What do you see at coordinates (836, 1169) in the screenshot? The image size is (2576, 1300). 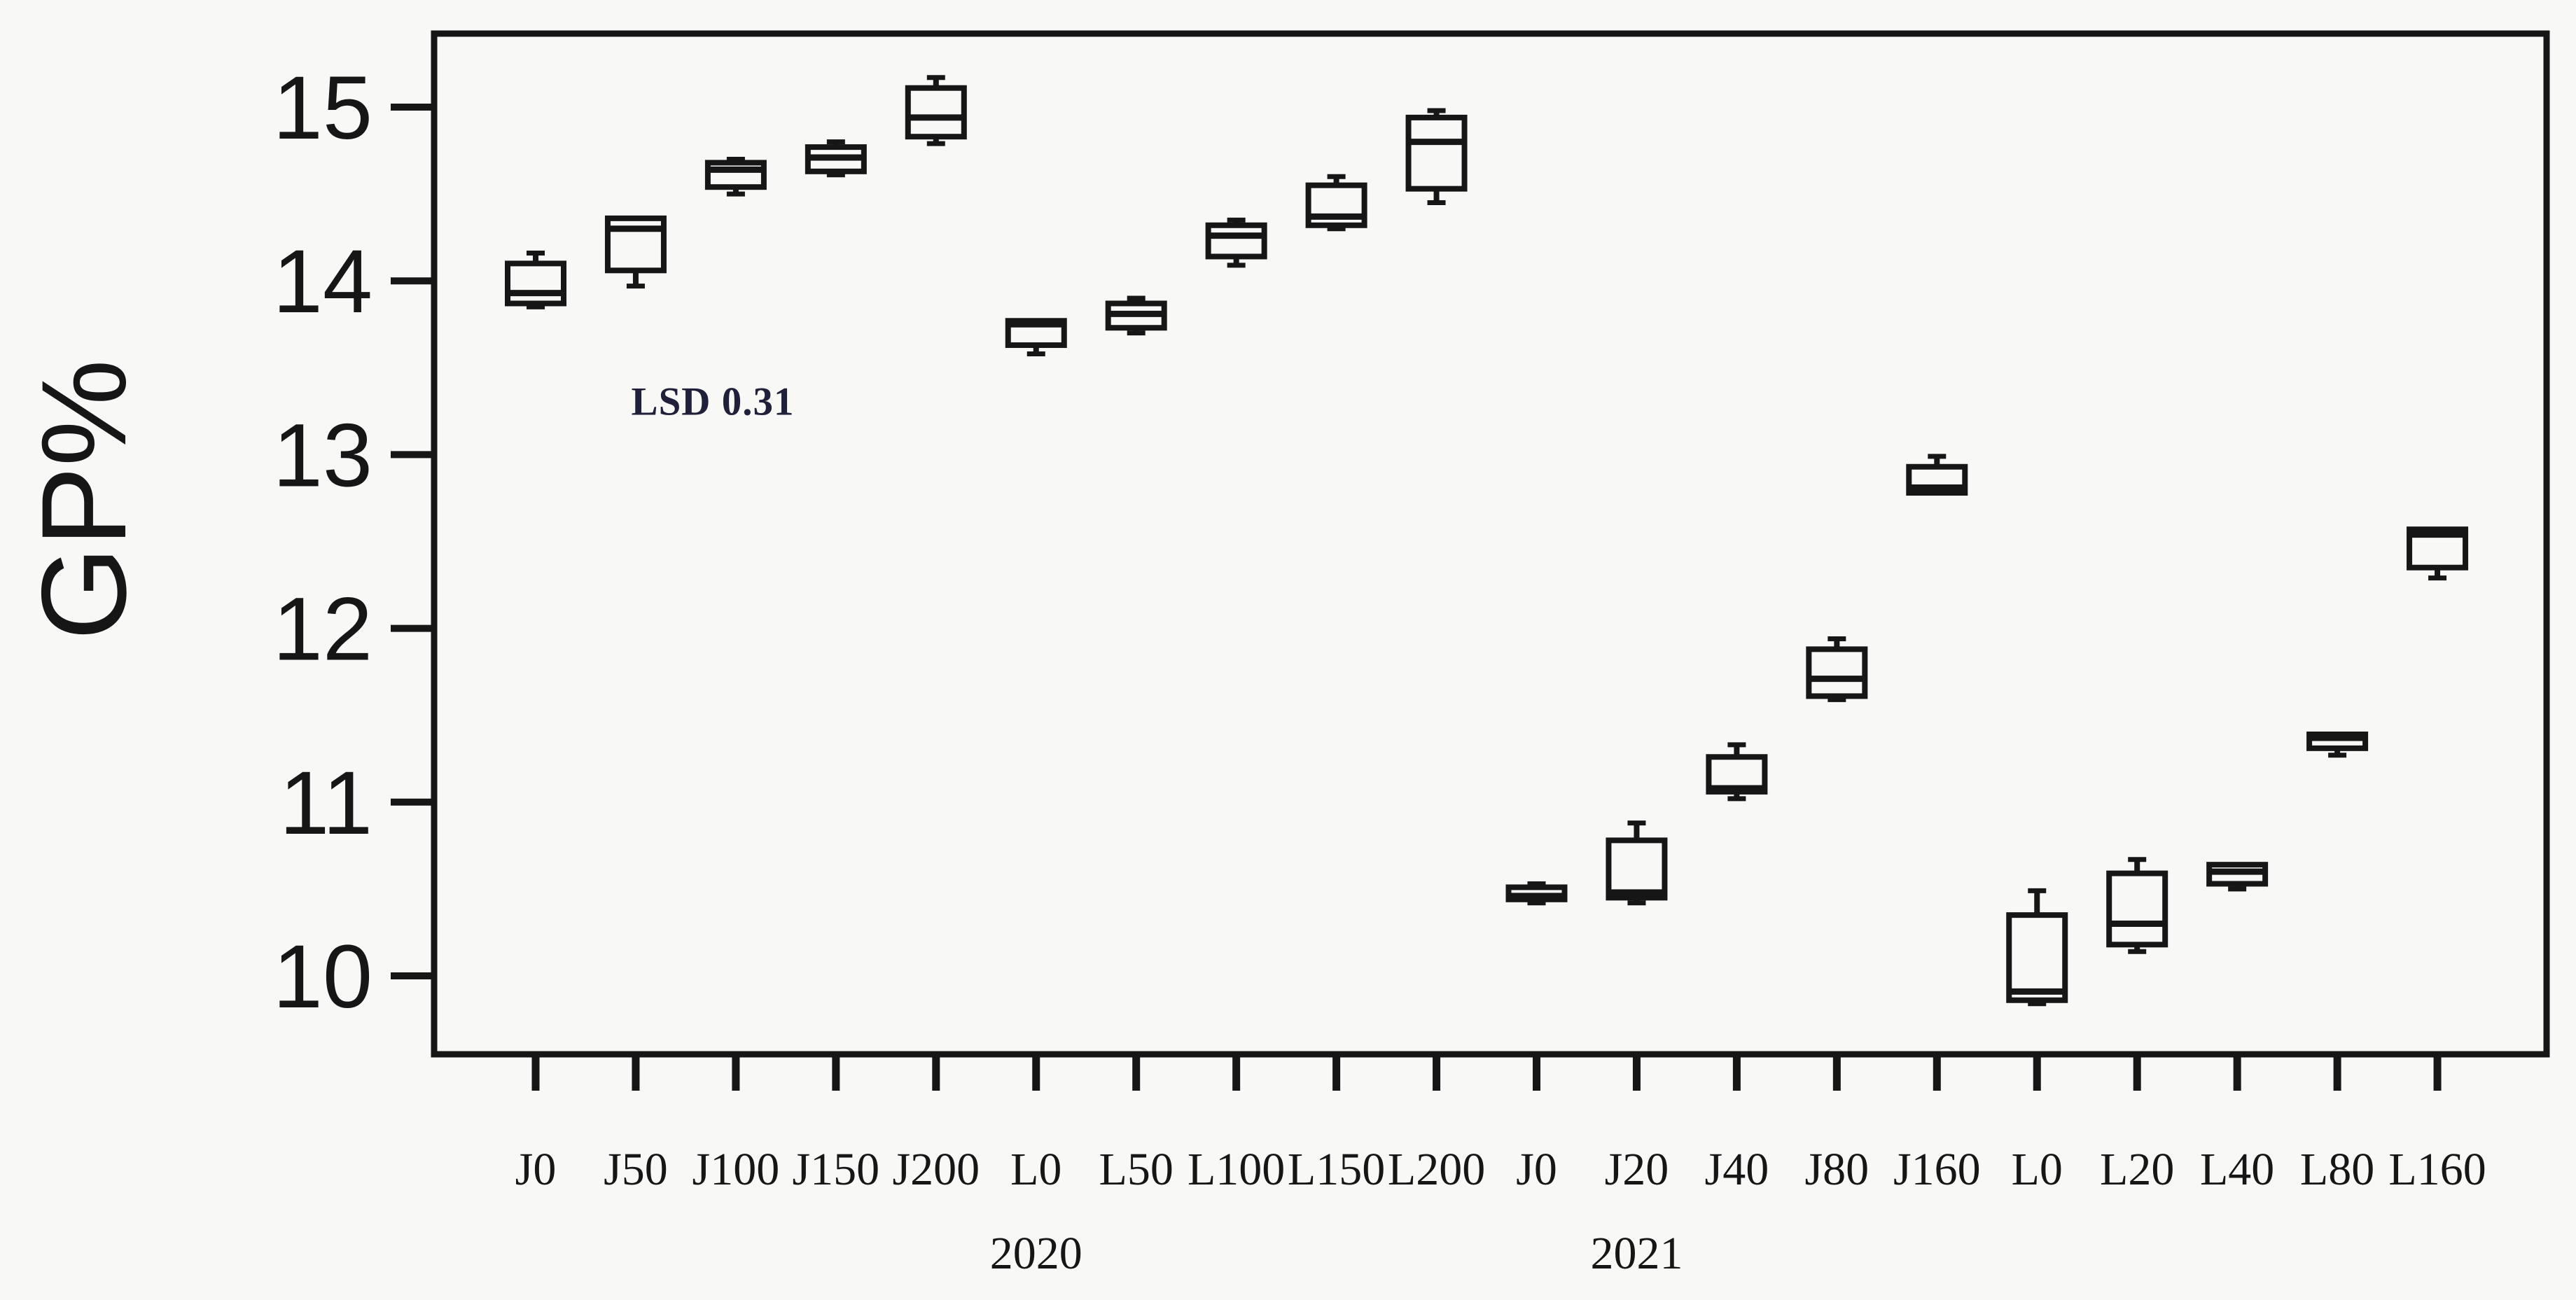 I see `x-tick-label: J150` at bounding box center [836, 1169].